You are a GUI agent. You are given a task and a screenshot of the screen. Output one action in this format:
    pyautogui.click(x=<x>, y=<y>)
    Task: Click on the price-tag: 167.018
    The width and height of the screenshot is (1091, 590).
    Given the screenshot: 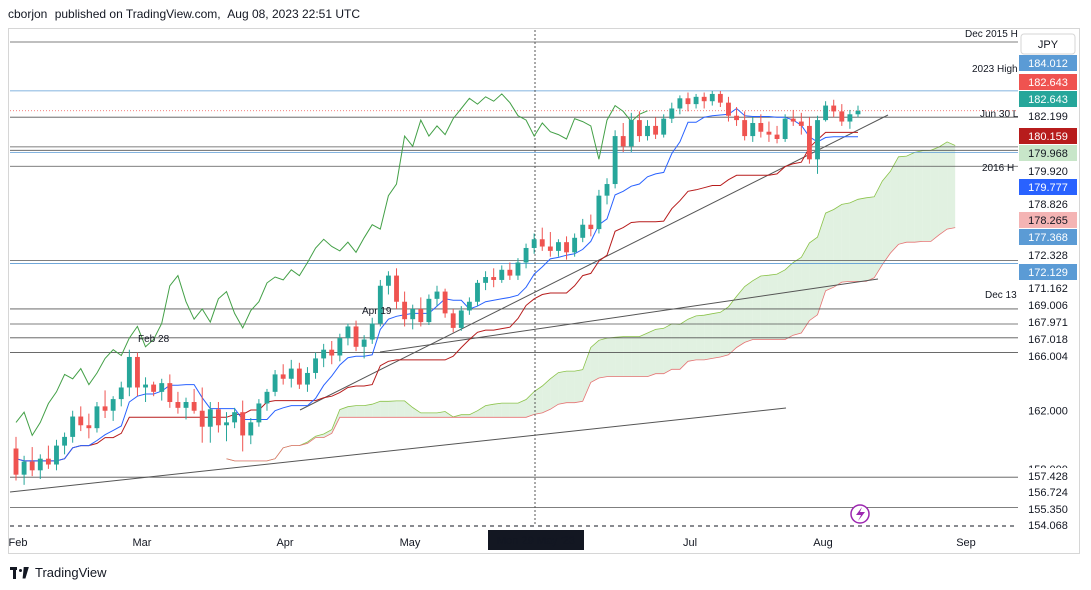 What is the action you would take?
    pyautogui.click(x=1048, y=339)
    